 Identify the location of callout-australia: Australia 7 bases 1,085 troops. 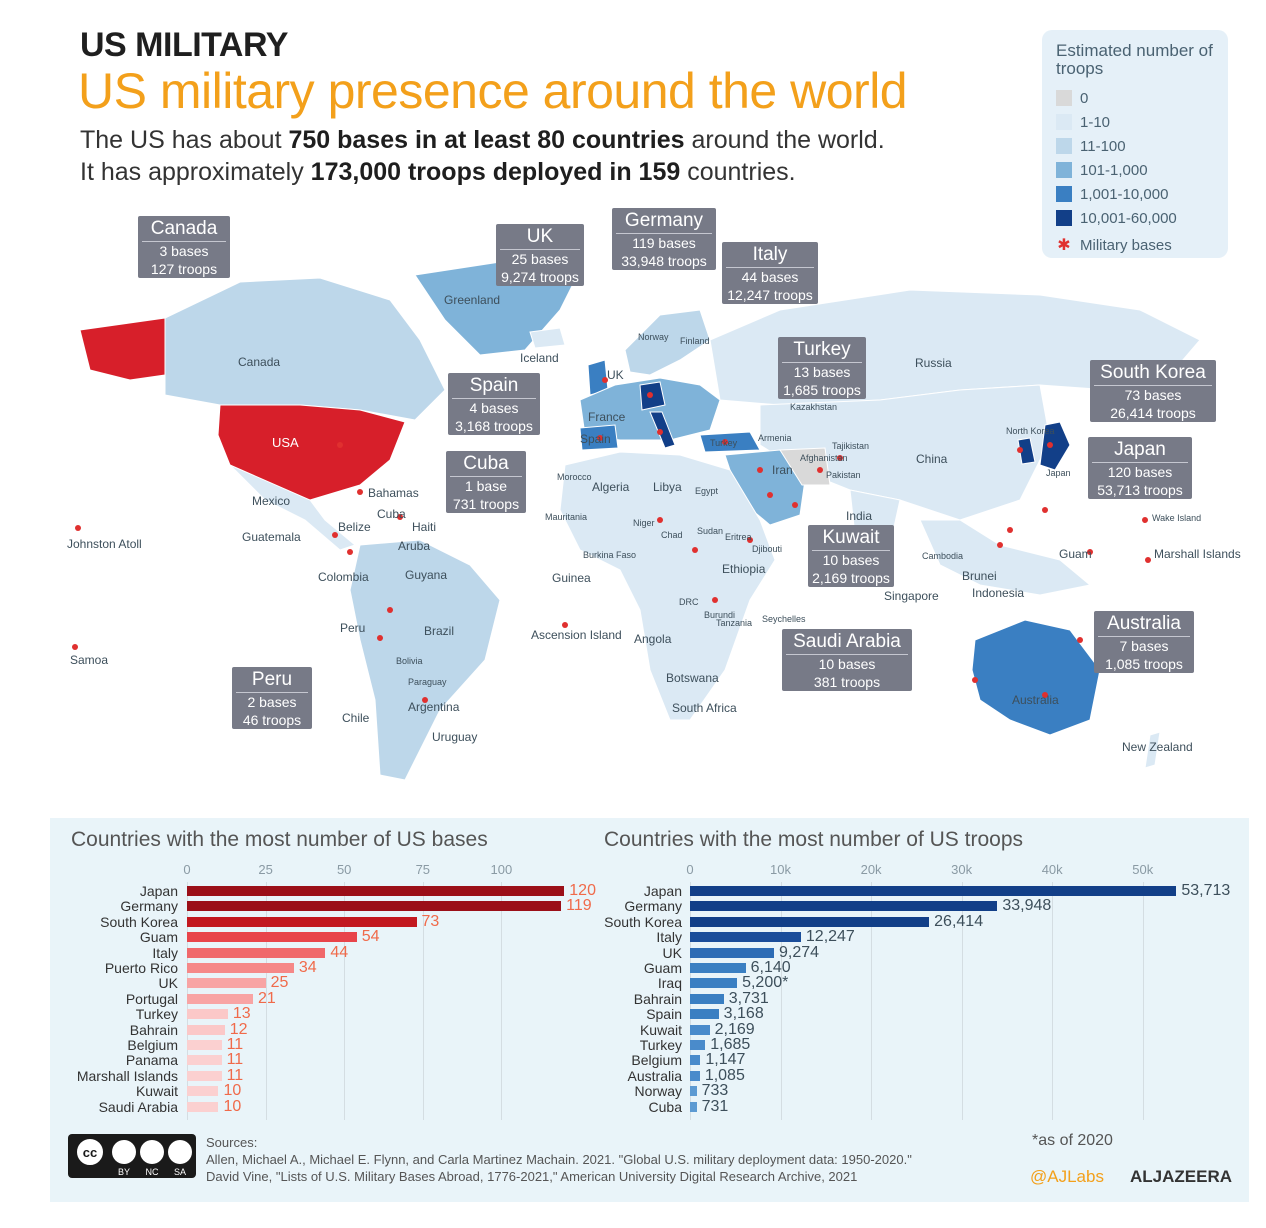
(1144, 642).